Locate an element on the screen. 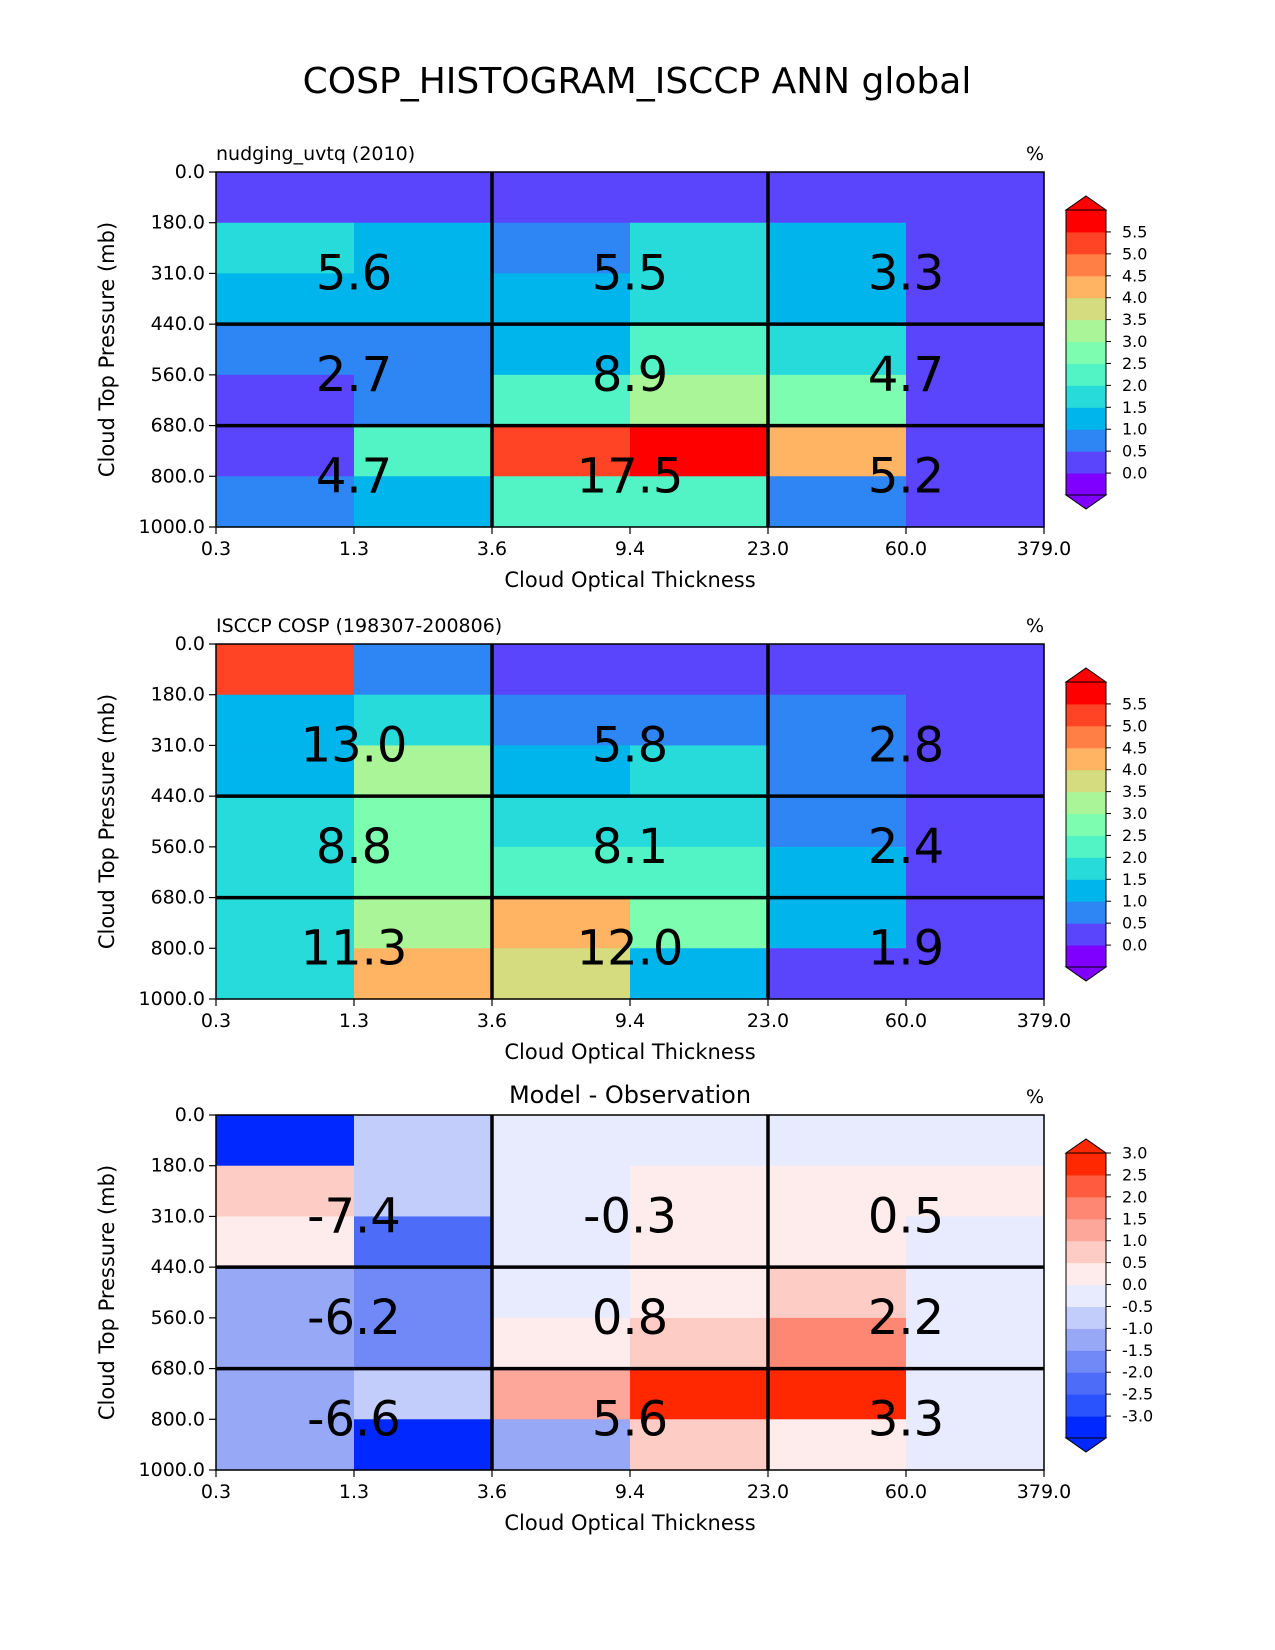 Image resolution: width=1275 pixels, height=1650 pixels. block-value-label: 2.7 is located at coordinates (354, 375).